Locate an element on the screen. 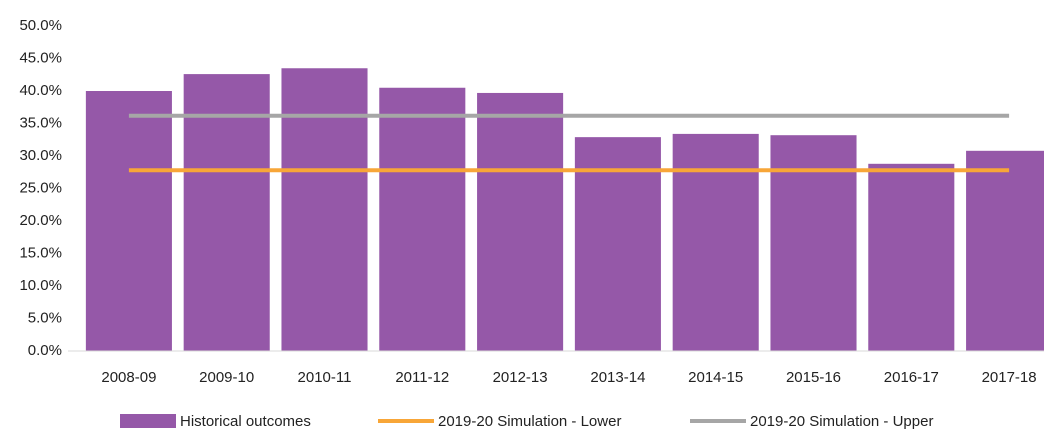 This screenshot has width=1044, height=433. legend-swatch is located at coordinates (148, 421).